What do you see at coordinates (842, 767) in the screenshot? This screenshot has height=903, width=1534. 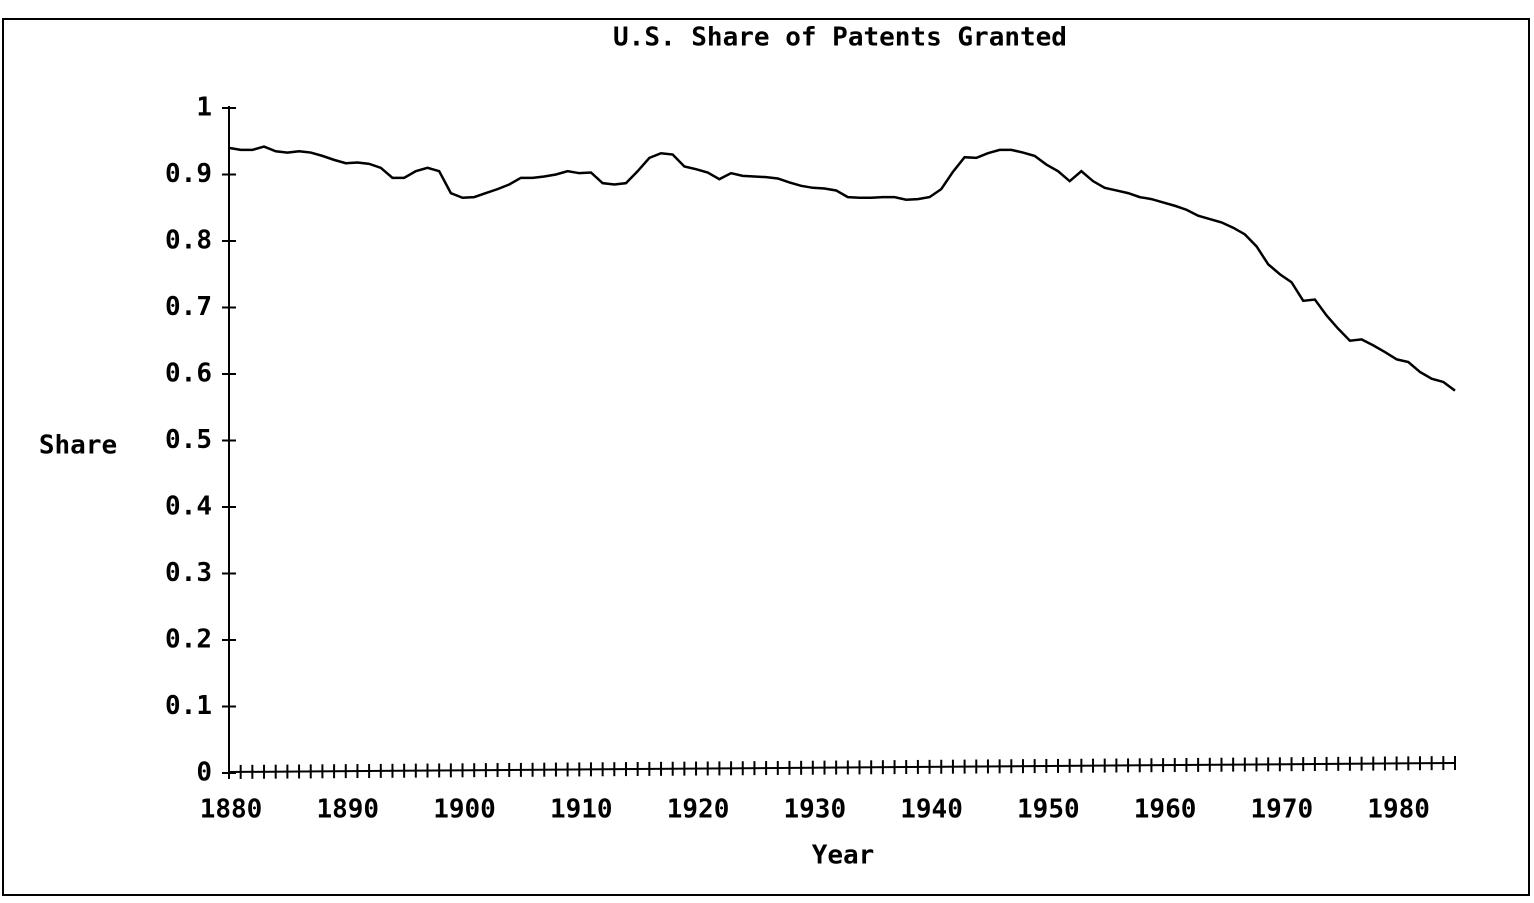 I see `x-axis` at bounding box center [842, 767].